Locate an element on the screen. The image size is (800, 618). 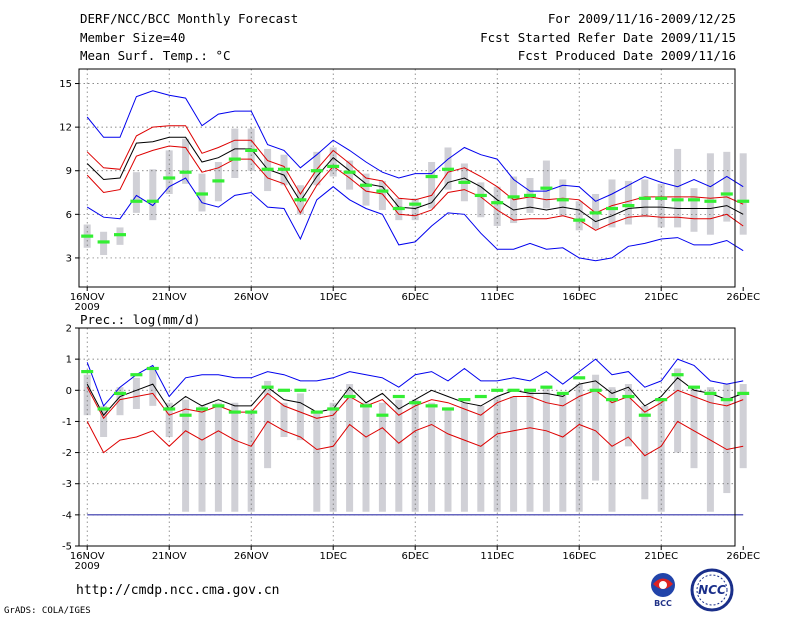
temp-xtick-label: 6DEC is located at coordinates (415, 297).